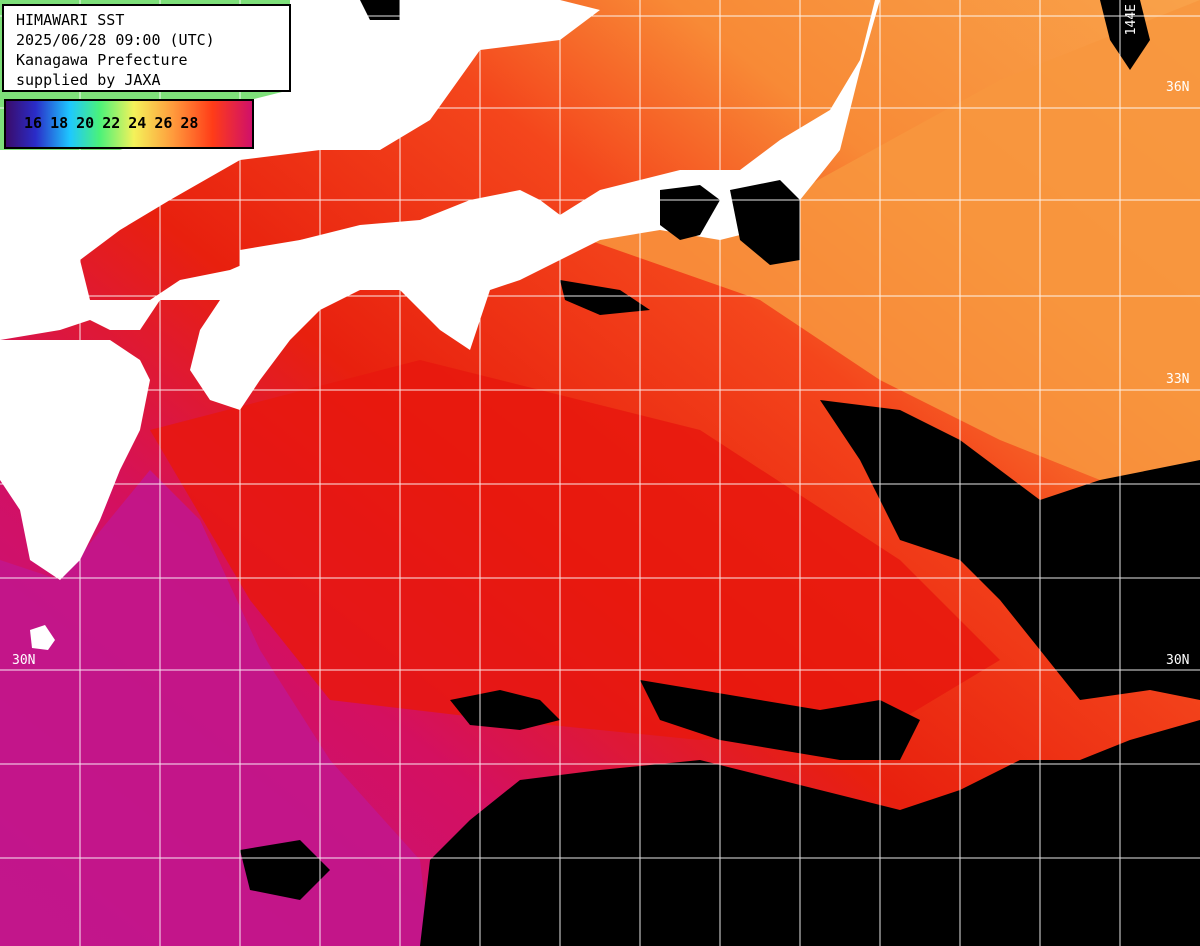 Image resolution: width=1200 pixels, height=946 pixels. What do you see at coordinates (102, 60) in the screenshot?
I see `organization-label: Kanagawa Prefecture` at bounding box center [102, 60].